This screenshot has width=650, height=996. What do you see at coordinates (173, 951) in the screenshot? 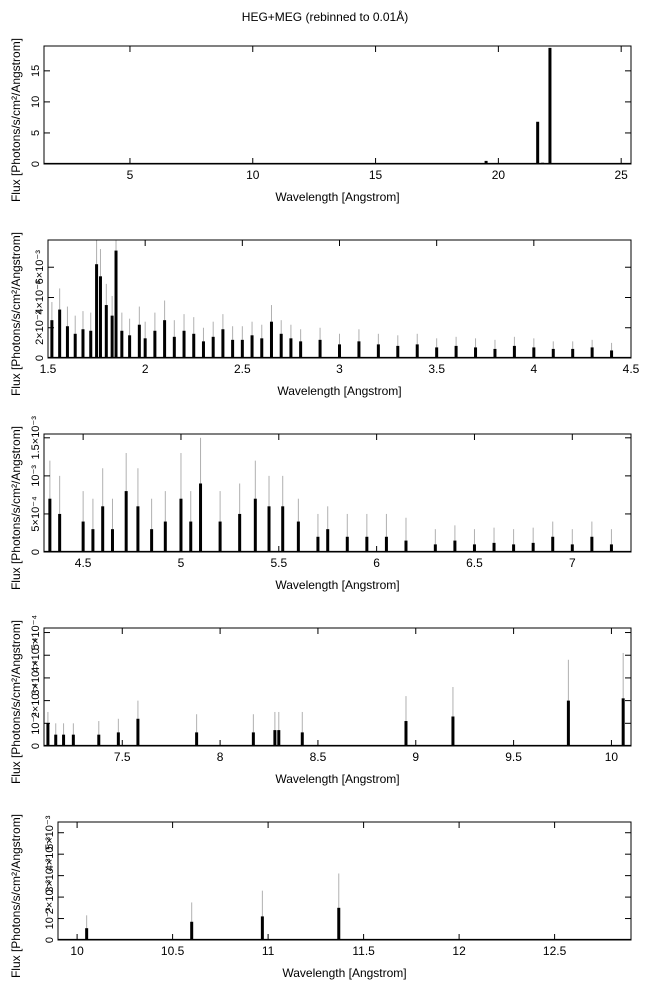
I see `x-tick-label: 10.5` at bounding box center [173, 951].